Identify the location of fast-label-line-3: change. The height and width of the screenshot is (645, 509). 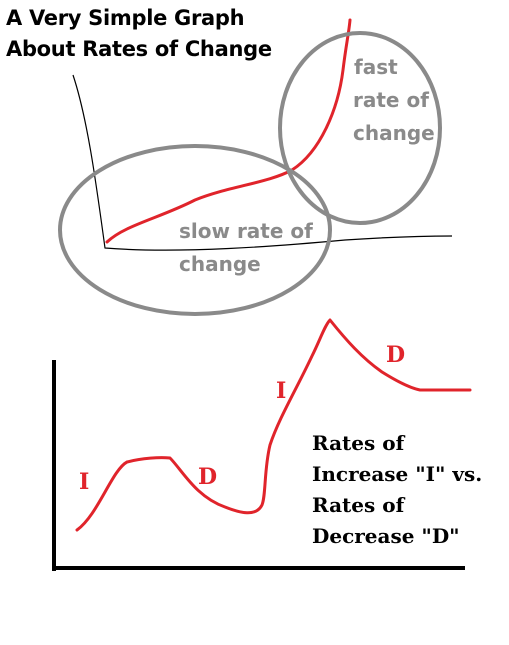
(394, 133).